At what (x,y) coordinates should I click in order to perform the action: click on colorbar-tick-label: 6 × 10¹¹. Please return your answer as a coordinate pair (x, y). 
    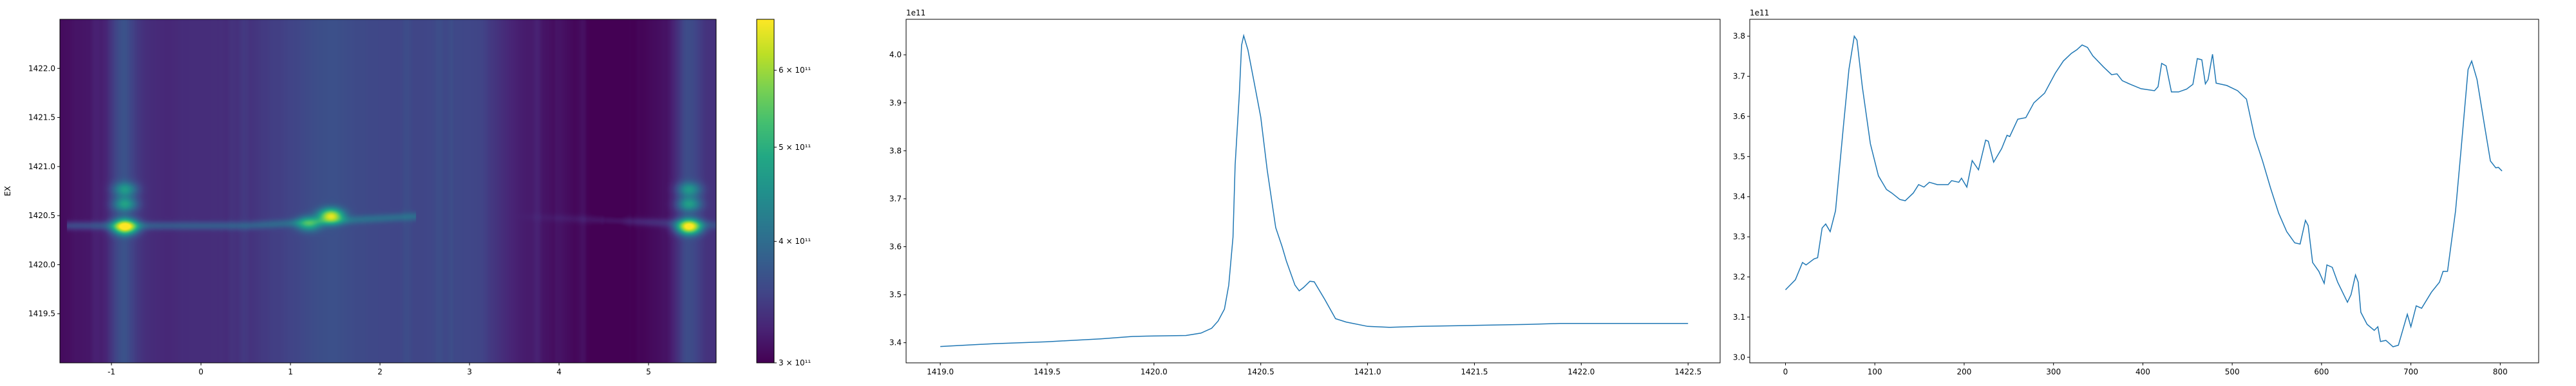
    Looking at the image, I should click on (795, 70).